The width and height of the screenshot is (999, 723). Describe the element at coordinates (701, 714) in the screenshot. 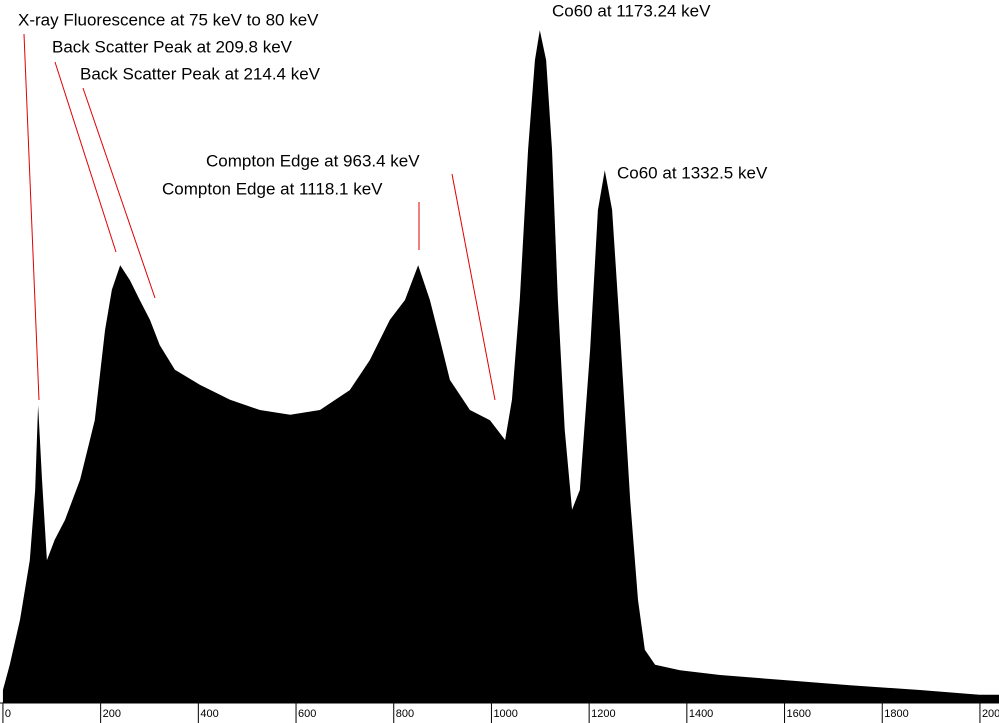

I see `x-tick-label: 1400` at that location.